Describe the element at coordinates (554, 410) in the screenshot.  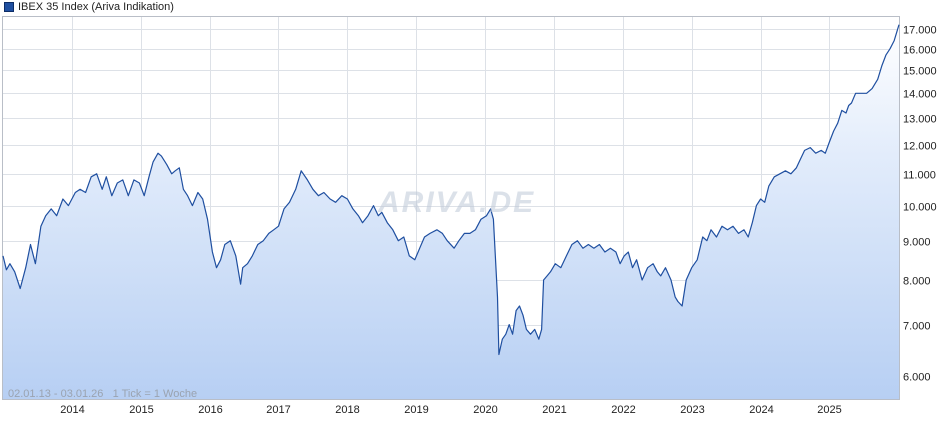
I see `x-tick-label: 2021` at that location.